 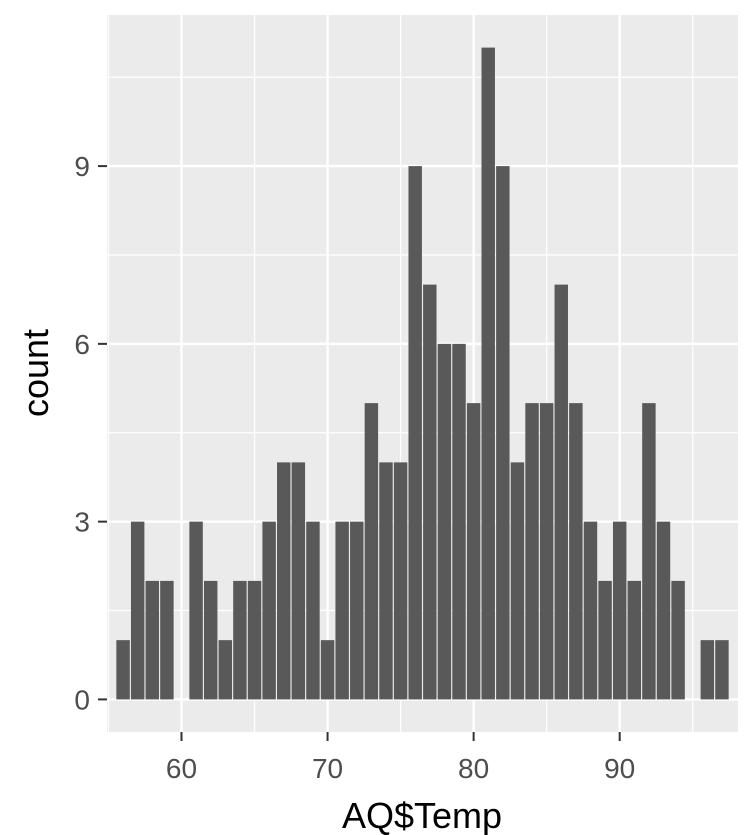 What do you see at coordinates (82, 344) in the screenshot?
I see `y-tick-label: 6` at bounding box center [82, 344].